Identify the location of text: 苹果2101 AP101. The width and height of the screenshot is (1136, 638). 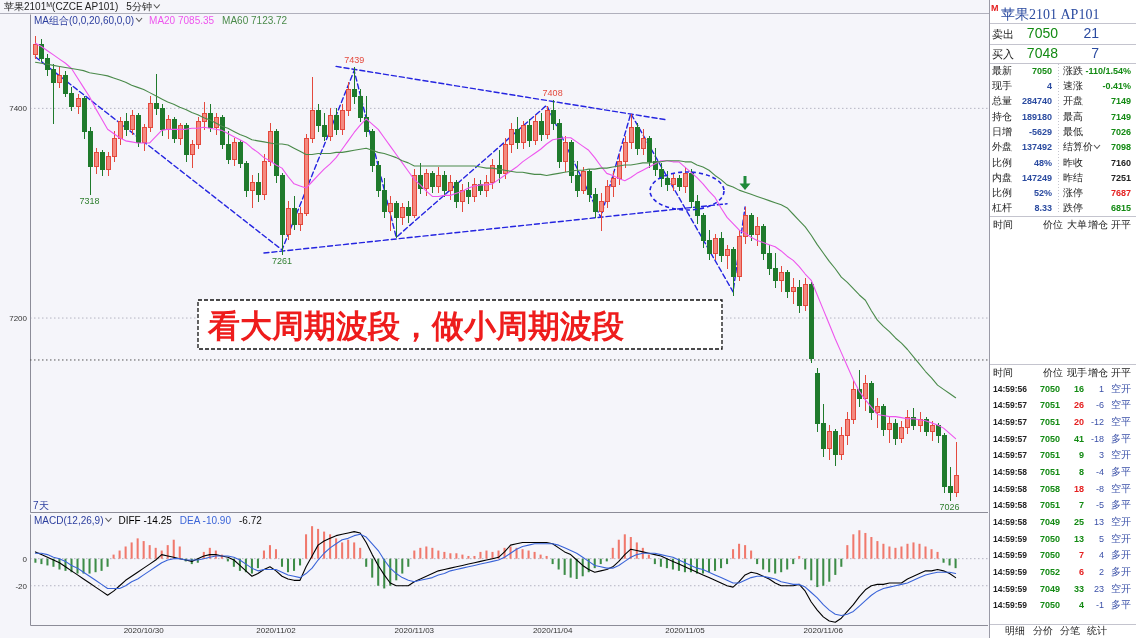
(1050, 14).